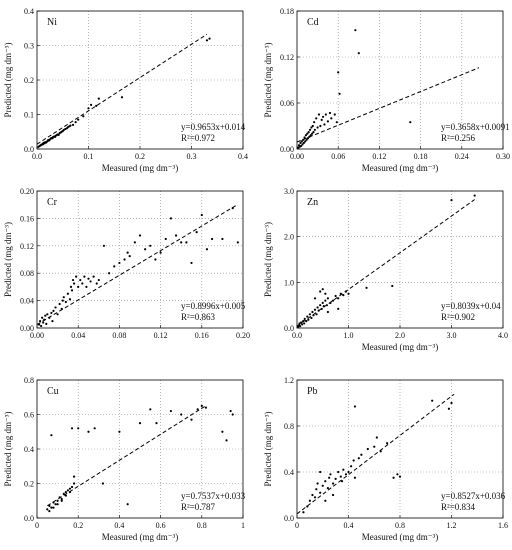 Image resolution: width=512 pixels, height=550 pixels. Describe the element at coordinates (400, 525) in the screenshot. I see `x-tick-label: 0.8` at that location.